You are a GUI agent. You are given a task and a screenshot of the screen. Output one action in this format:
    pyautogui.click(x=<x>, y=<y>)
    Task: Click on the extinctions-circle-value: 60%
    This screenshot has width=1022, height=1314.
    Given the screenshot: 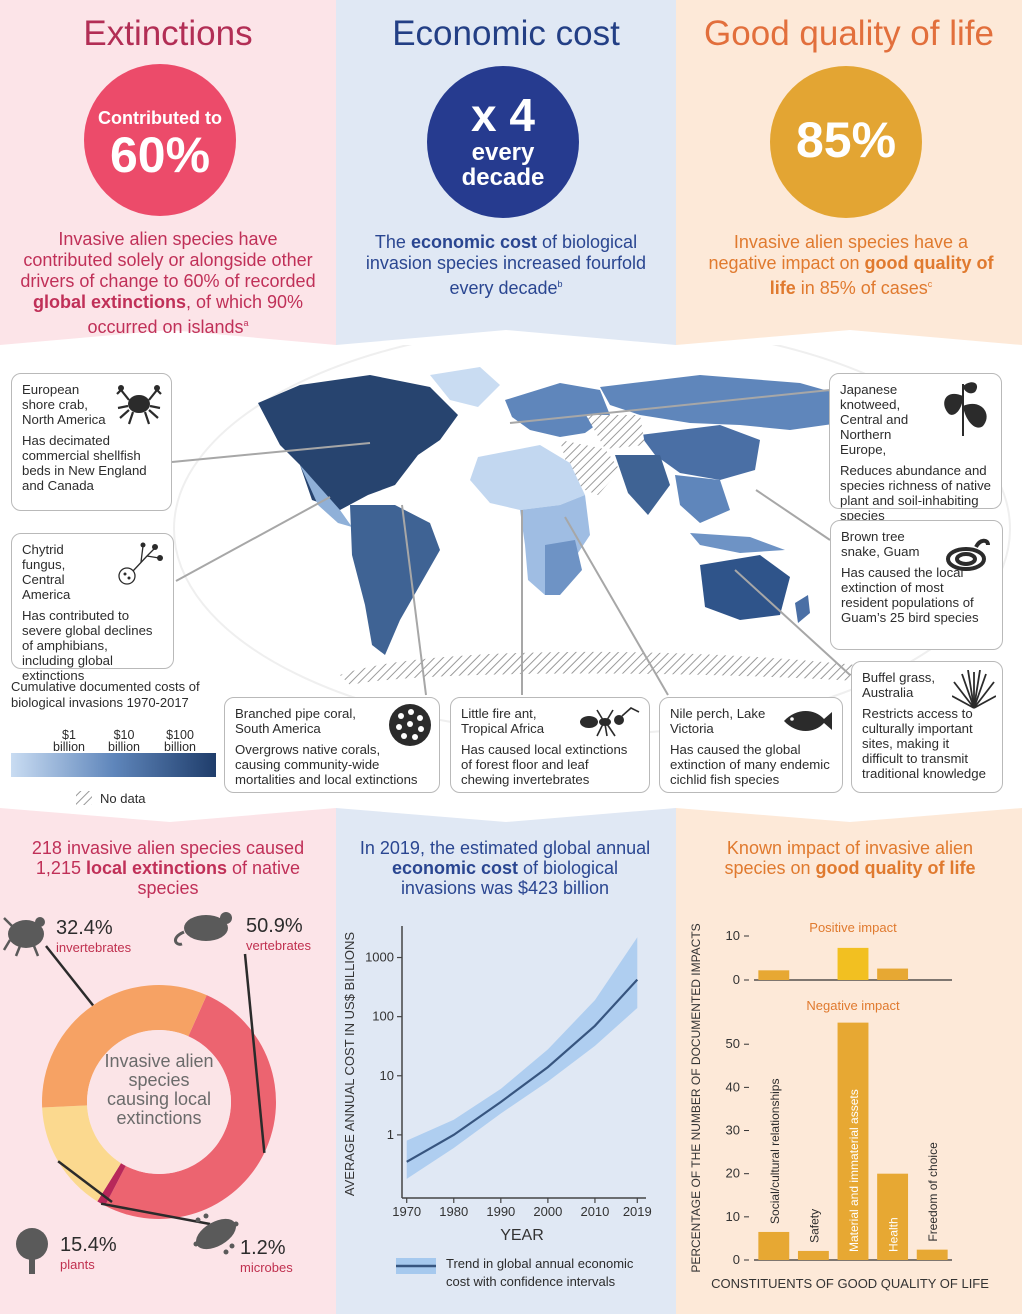 What is the action you would take?
    pyautogui.click(x=160, y=155)
    